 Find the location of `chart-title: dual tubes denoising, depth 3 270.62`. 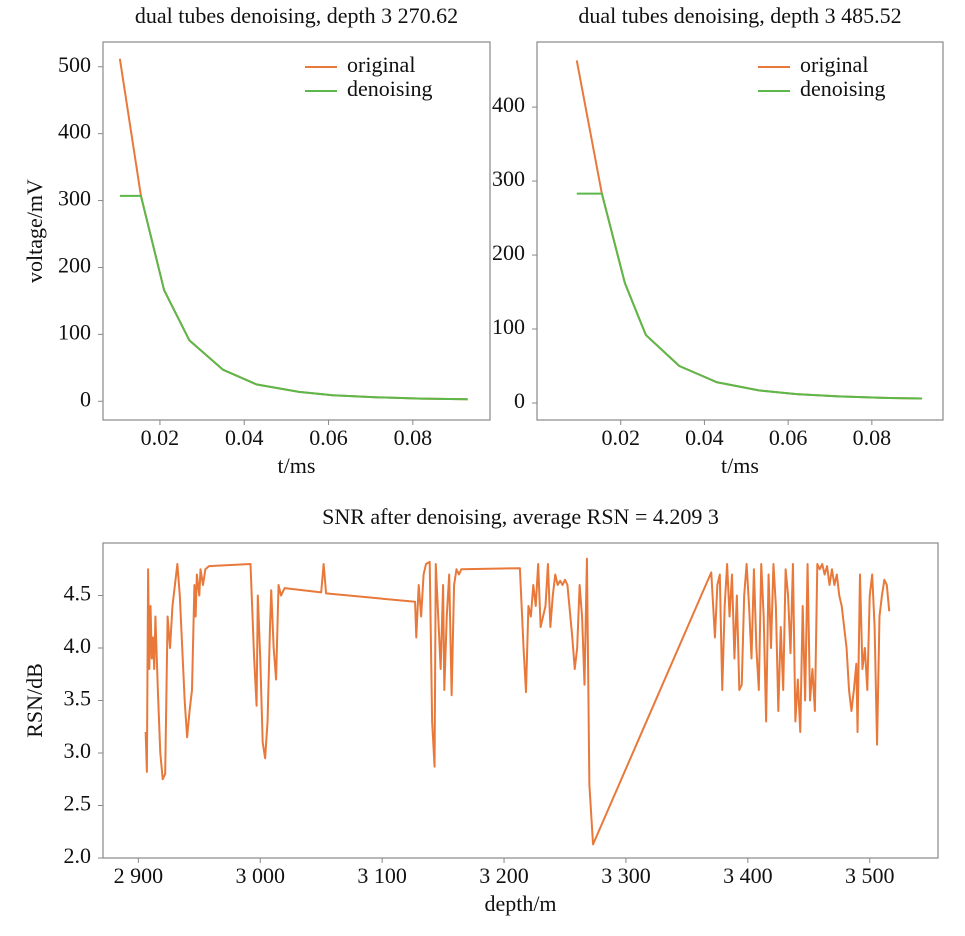

chart-title: dual tubes denoising, depth 3 270.62 is located at coordinates (296, 15).